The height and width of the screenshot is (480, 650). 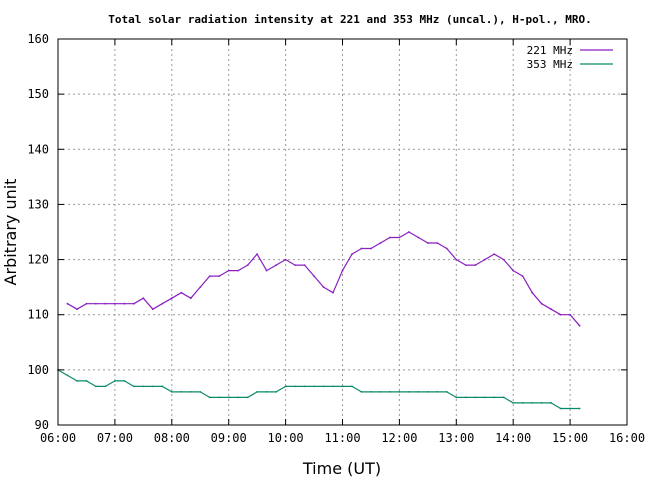 I want to click on y-tick-label: 160, so click(x=38, y=39).